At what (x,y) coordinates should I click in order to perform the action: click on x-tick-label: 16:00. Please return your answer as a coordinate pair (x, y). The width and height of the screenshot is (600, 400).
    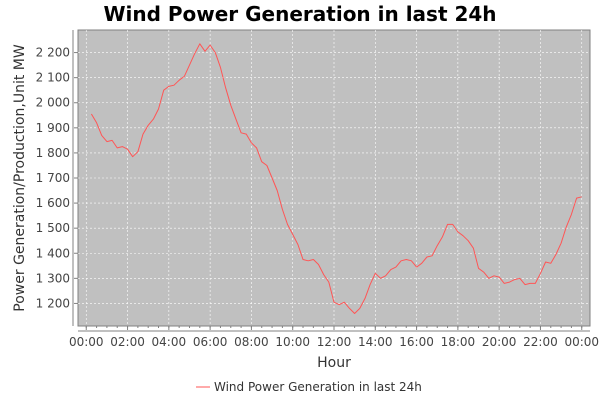
    Looking at the image, I should click on (416, 342).